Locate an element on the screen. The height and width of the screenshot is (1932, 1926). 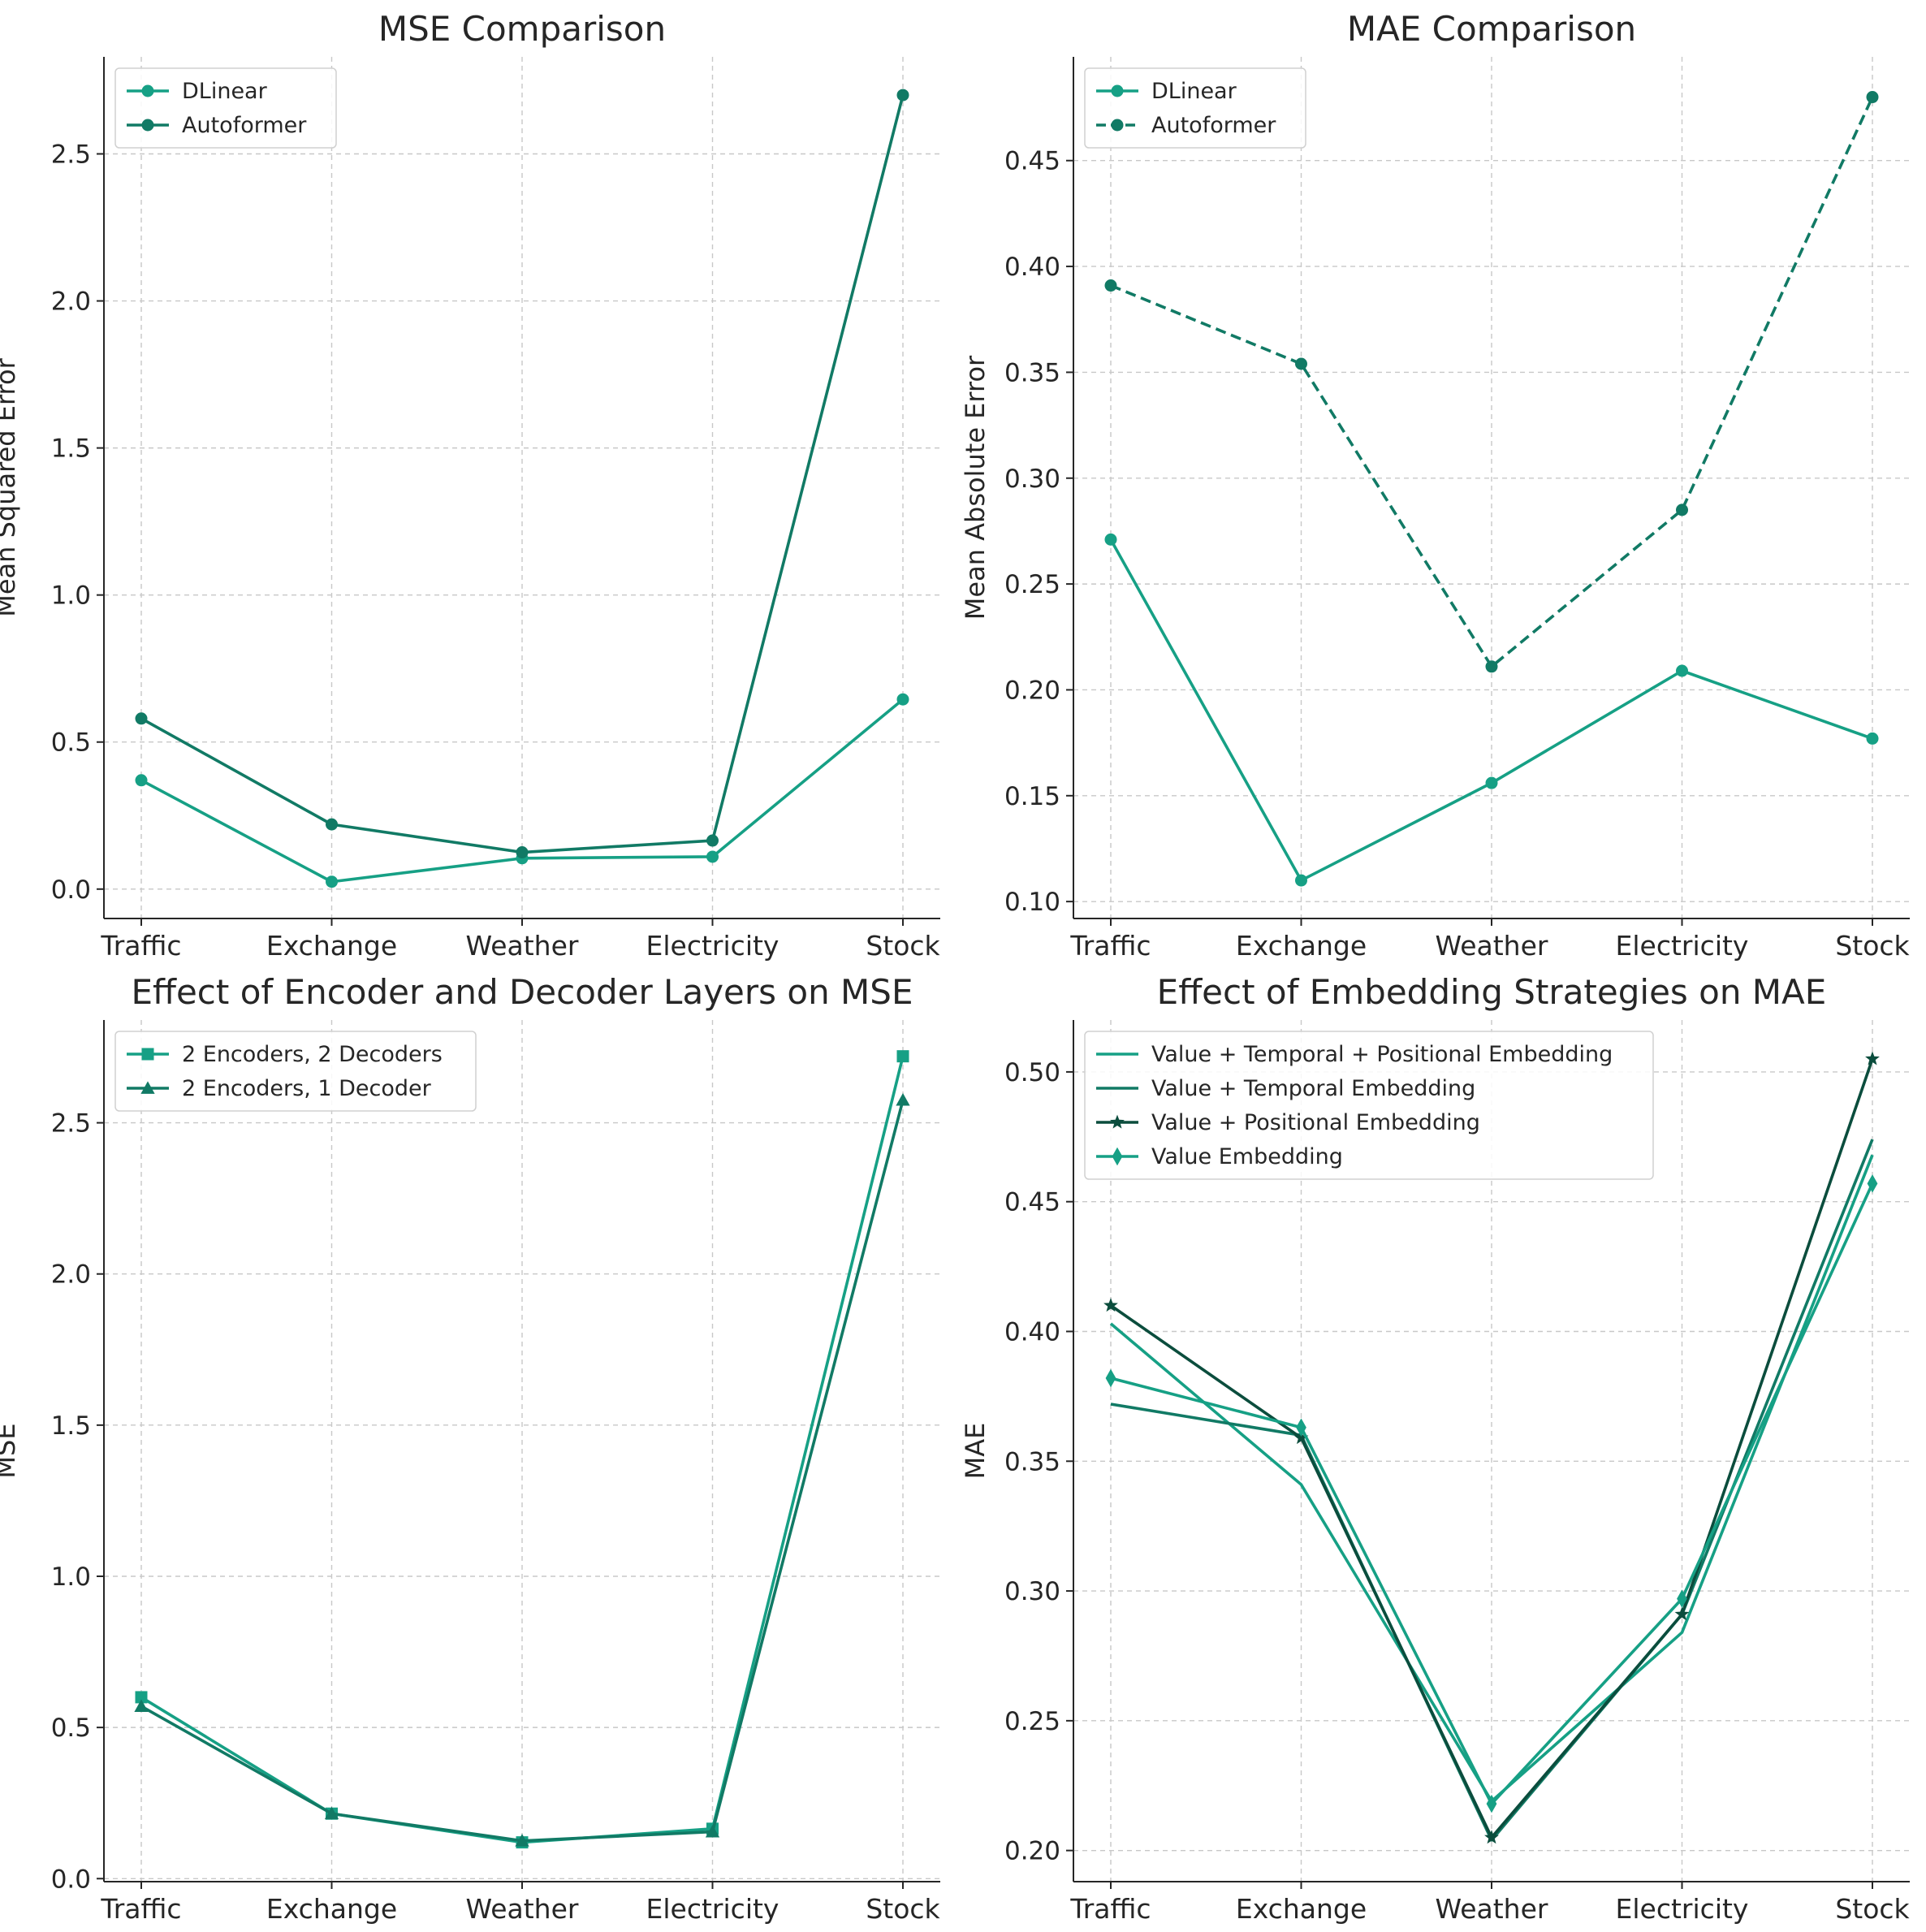
legend-label: 2 Encoders, 2 Decoders is located at coordinates (312, 1054).